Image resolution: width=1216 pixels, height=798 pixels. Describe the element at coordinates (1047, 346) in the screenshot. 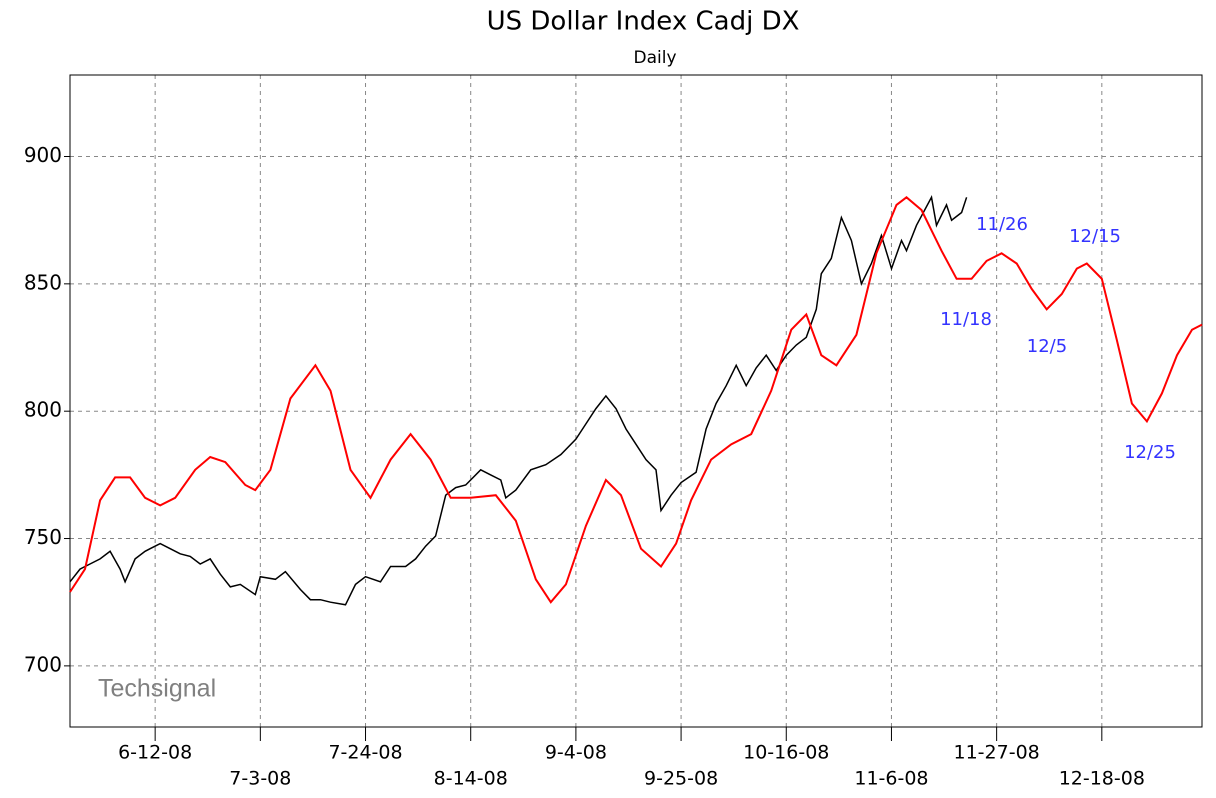

I see `annotation: 12/5` at that location.